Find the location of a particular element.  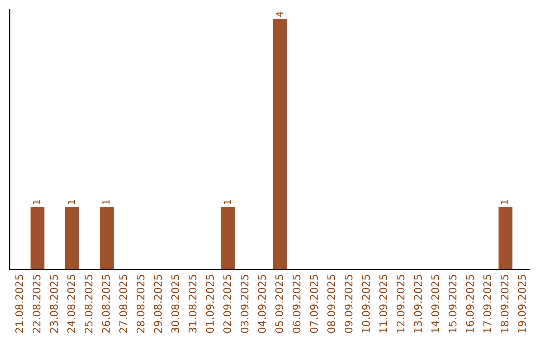

x-tick-label: 02.09.2025 is located at coordinates (228, 304).